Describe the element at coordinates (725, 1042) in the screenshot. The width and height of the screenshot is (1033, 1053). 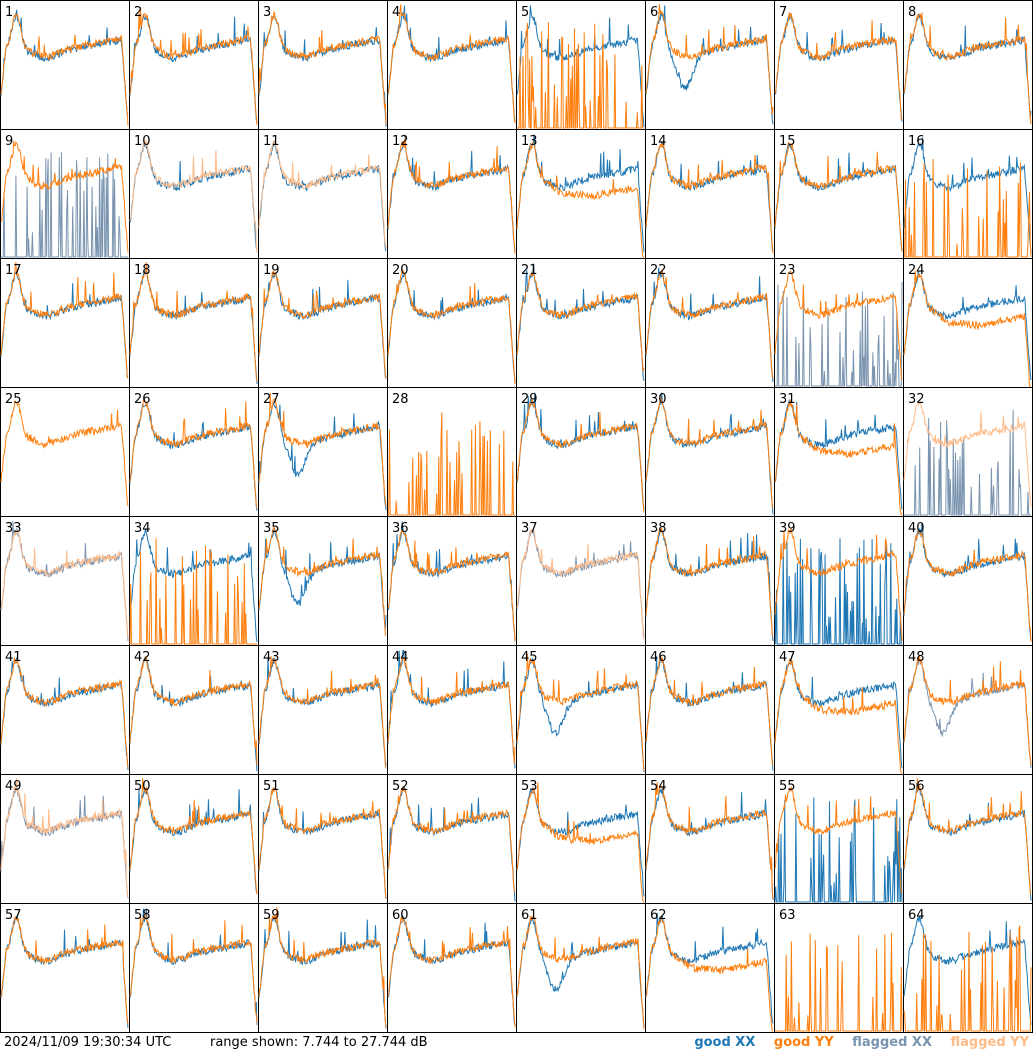
I see `legend-good-xx: good XX` at that location.